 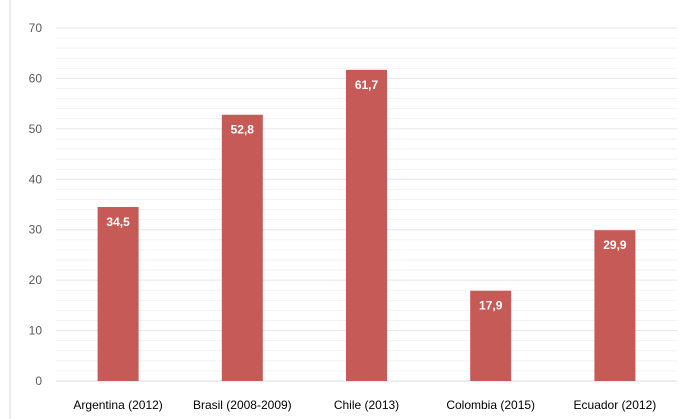 I want to click on y-tick-label: 40, so click(x=36, y=179).